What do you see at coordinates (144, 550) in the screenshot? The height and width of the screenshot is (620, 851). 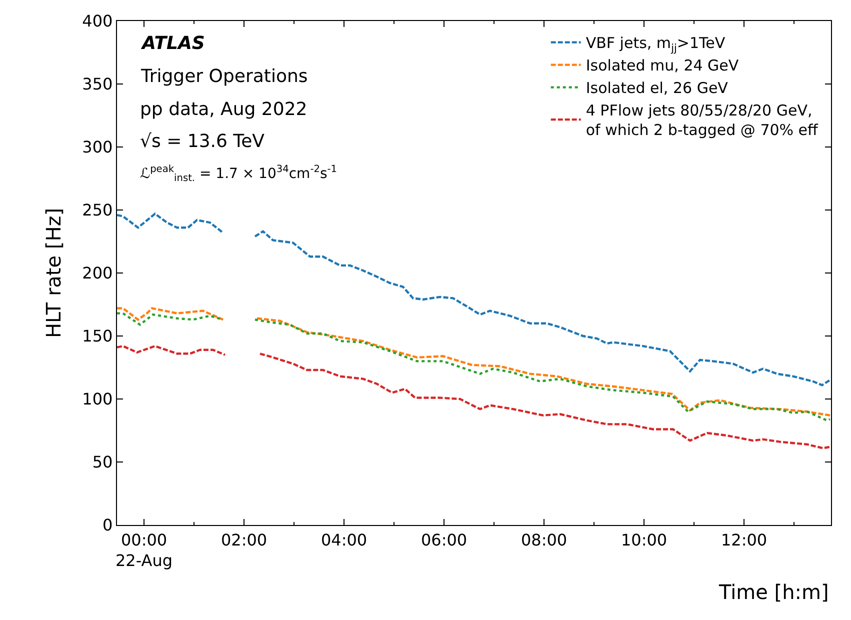 I see `x-tick-label: 00:00 22-Aug` at bounding box center [144, 550].